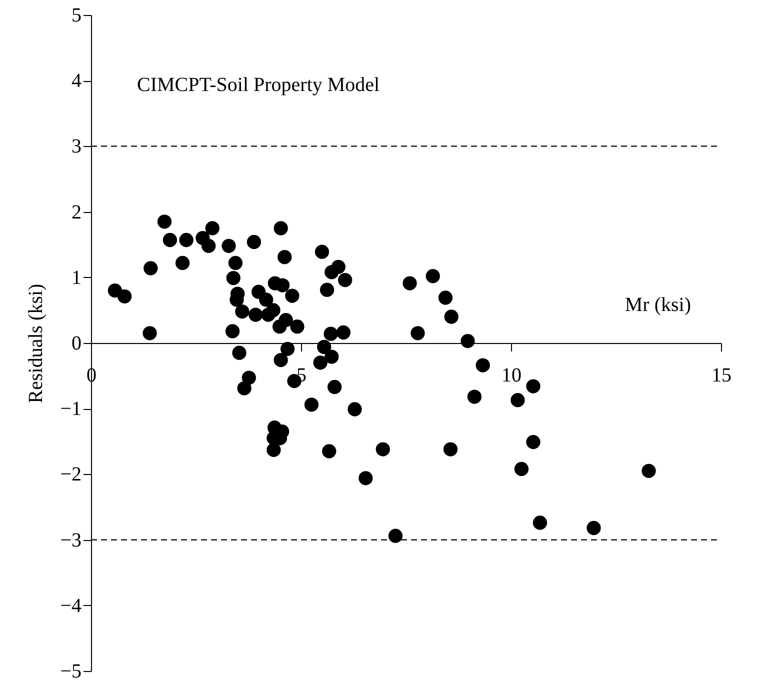  What do you see at coordinates (77, 343) in the screenshot?
I see `y-tick-label: 0` at bounding box center [77, 343].